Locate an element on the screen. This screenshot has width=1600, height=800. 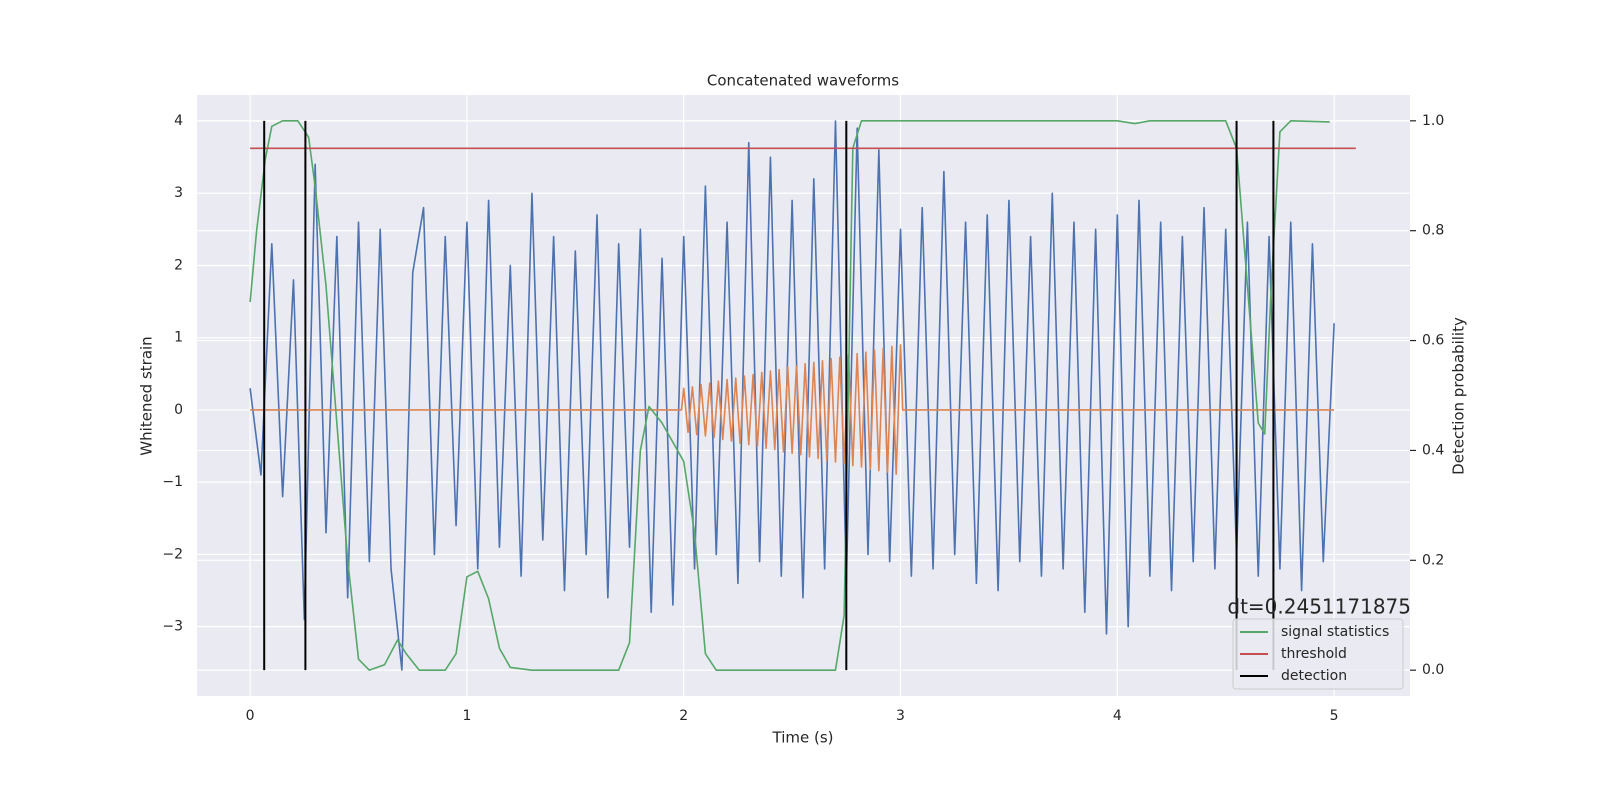
y2-axis-label: Detection probability is located at coordinates (1459, 396).